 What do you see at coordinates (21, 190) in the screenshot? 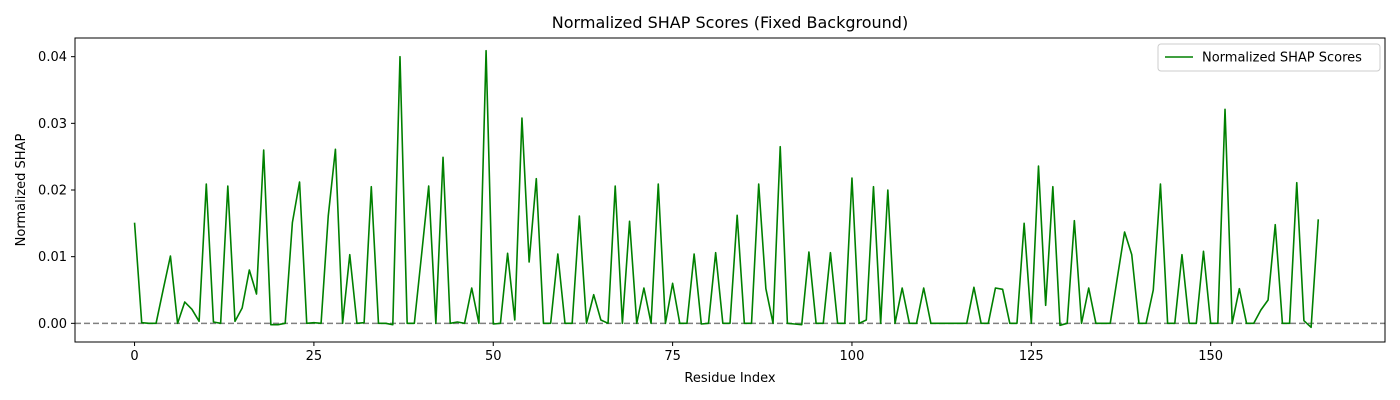
I see `y-axis-label: Normalized SHAP` at bounding box center [21, 190].